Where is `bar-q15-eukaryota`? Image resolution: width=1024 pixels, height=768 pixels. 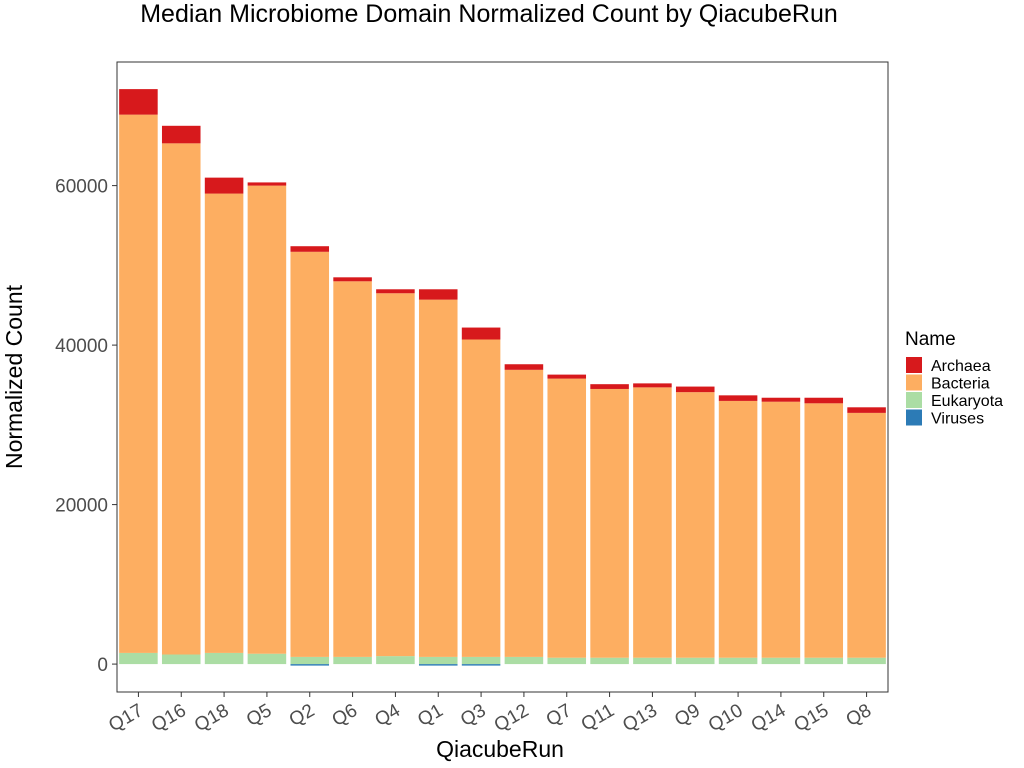
bar-q15-eukaryota is located at coordinates (824, 661).